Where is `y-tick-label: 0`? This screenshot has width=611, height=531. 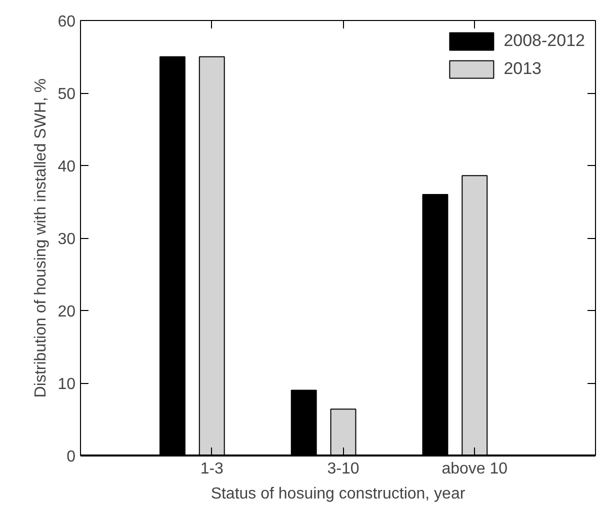 y-tick-label: 0 is located at coordinates (71, 457).